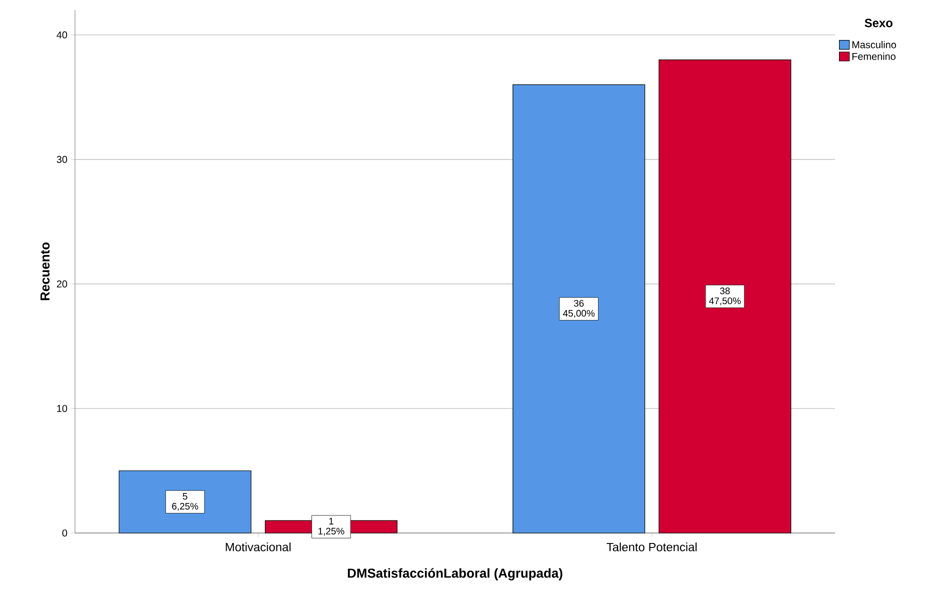 The height and width of the screenshot is (608, 940). Describe the element at coordinates (331, 527) in the screenshot. I see `data-label: 1 1,25%` at that location.